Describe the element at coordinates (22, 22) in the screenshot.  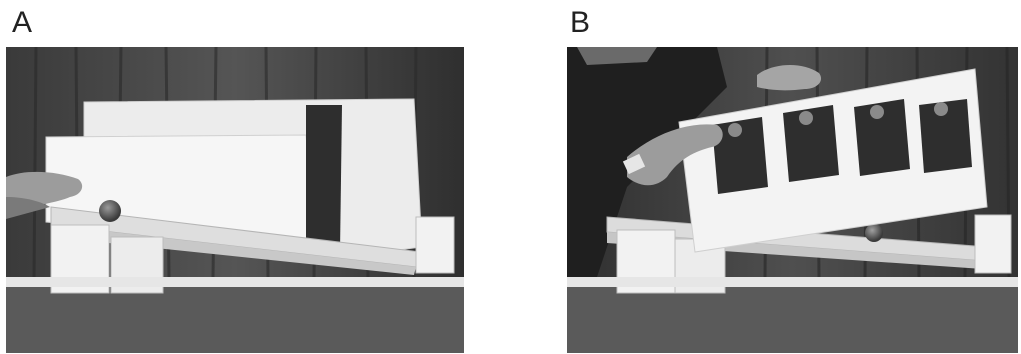
I see `panel-label-a: A` at that location.